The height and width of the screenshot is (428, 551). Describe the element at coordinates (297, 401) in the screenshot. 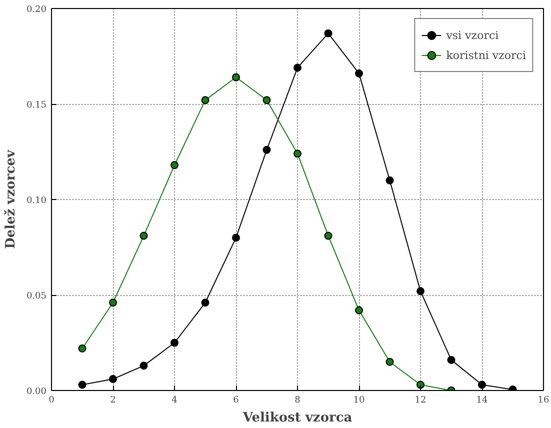

I see `x-tick-label: 8` at that location.